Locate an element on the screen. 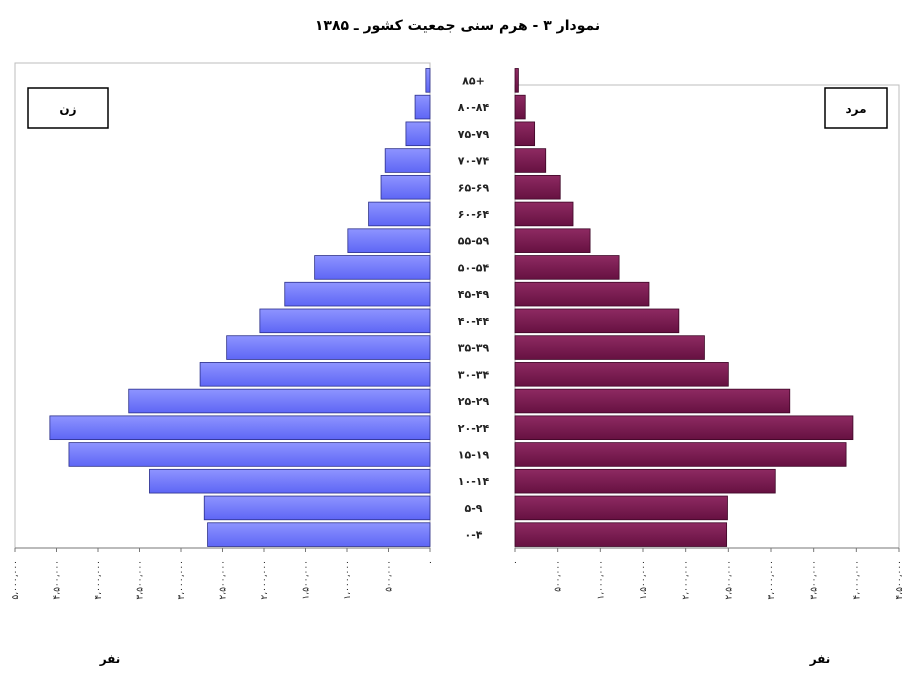 This screenshot has height=677, width=915. female-legend-label: زن is located at coordinates (67, 109).